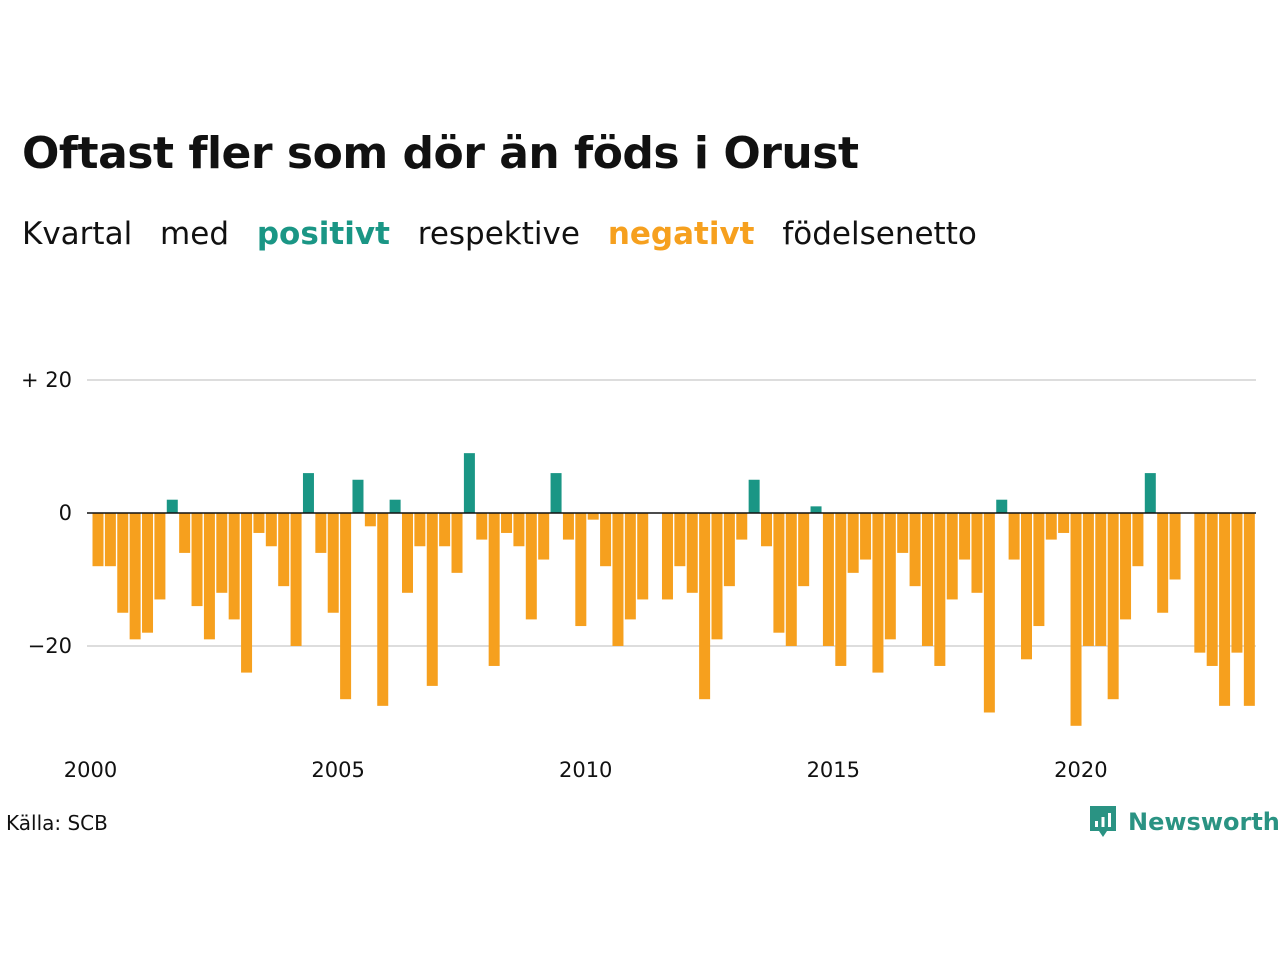  I want to click on x-tick-label: 2005, so click(337, 770).